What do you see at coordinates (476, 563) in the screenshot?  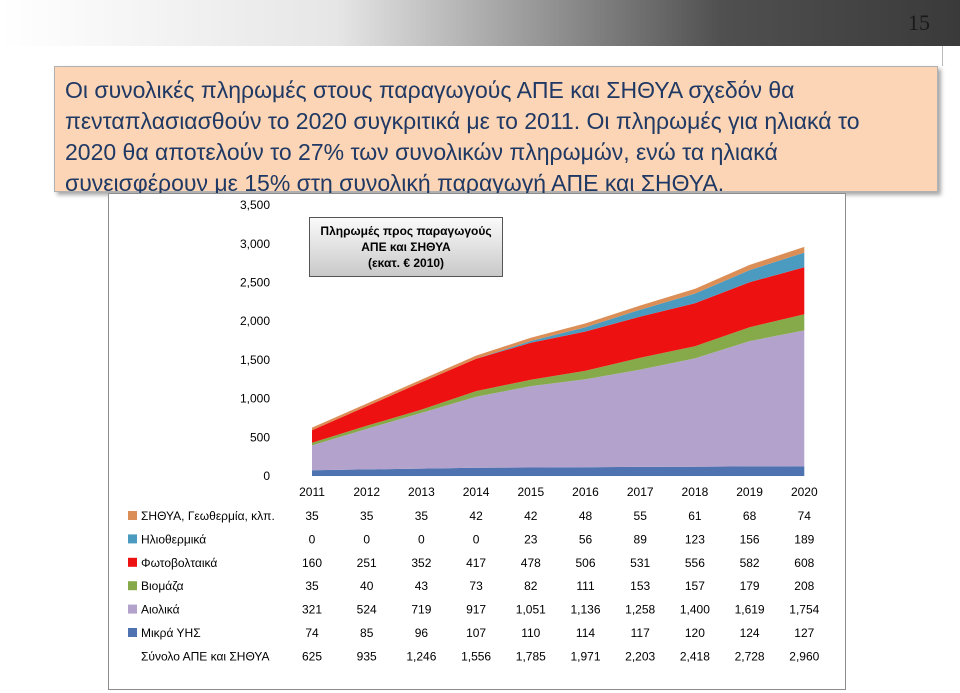 I see `table-cell: 417` at bounding box center [476, 563].